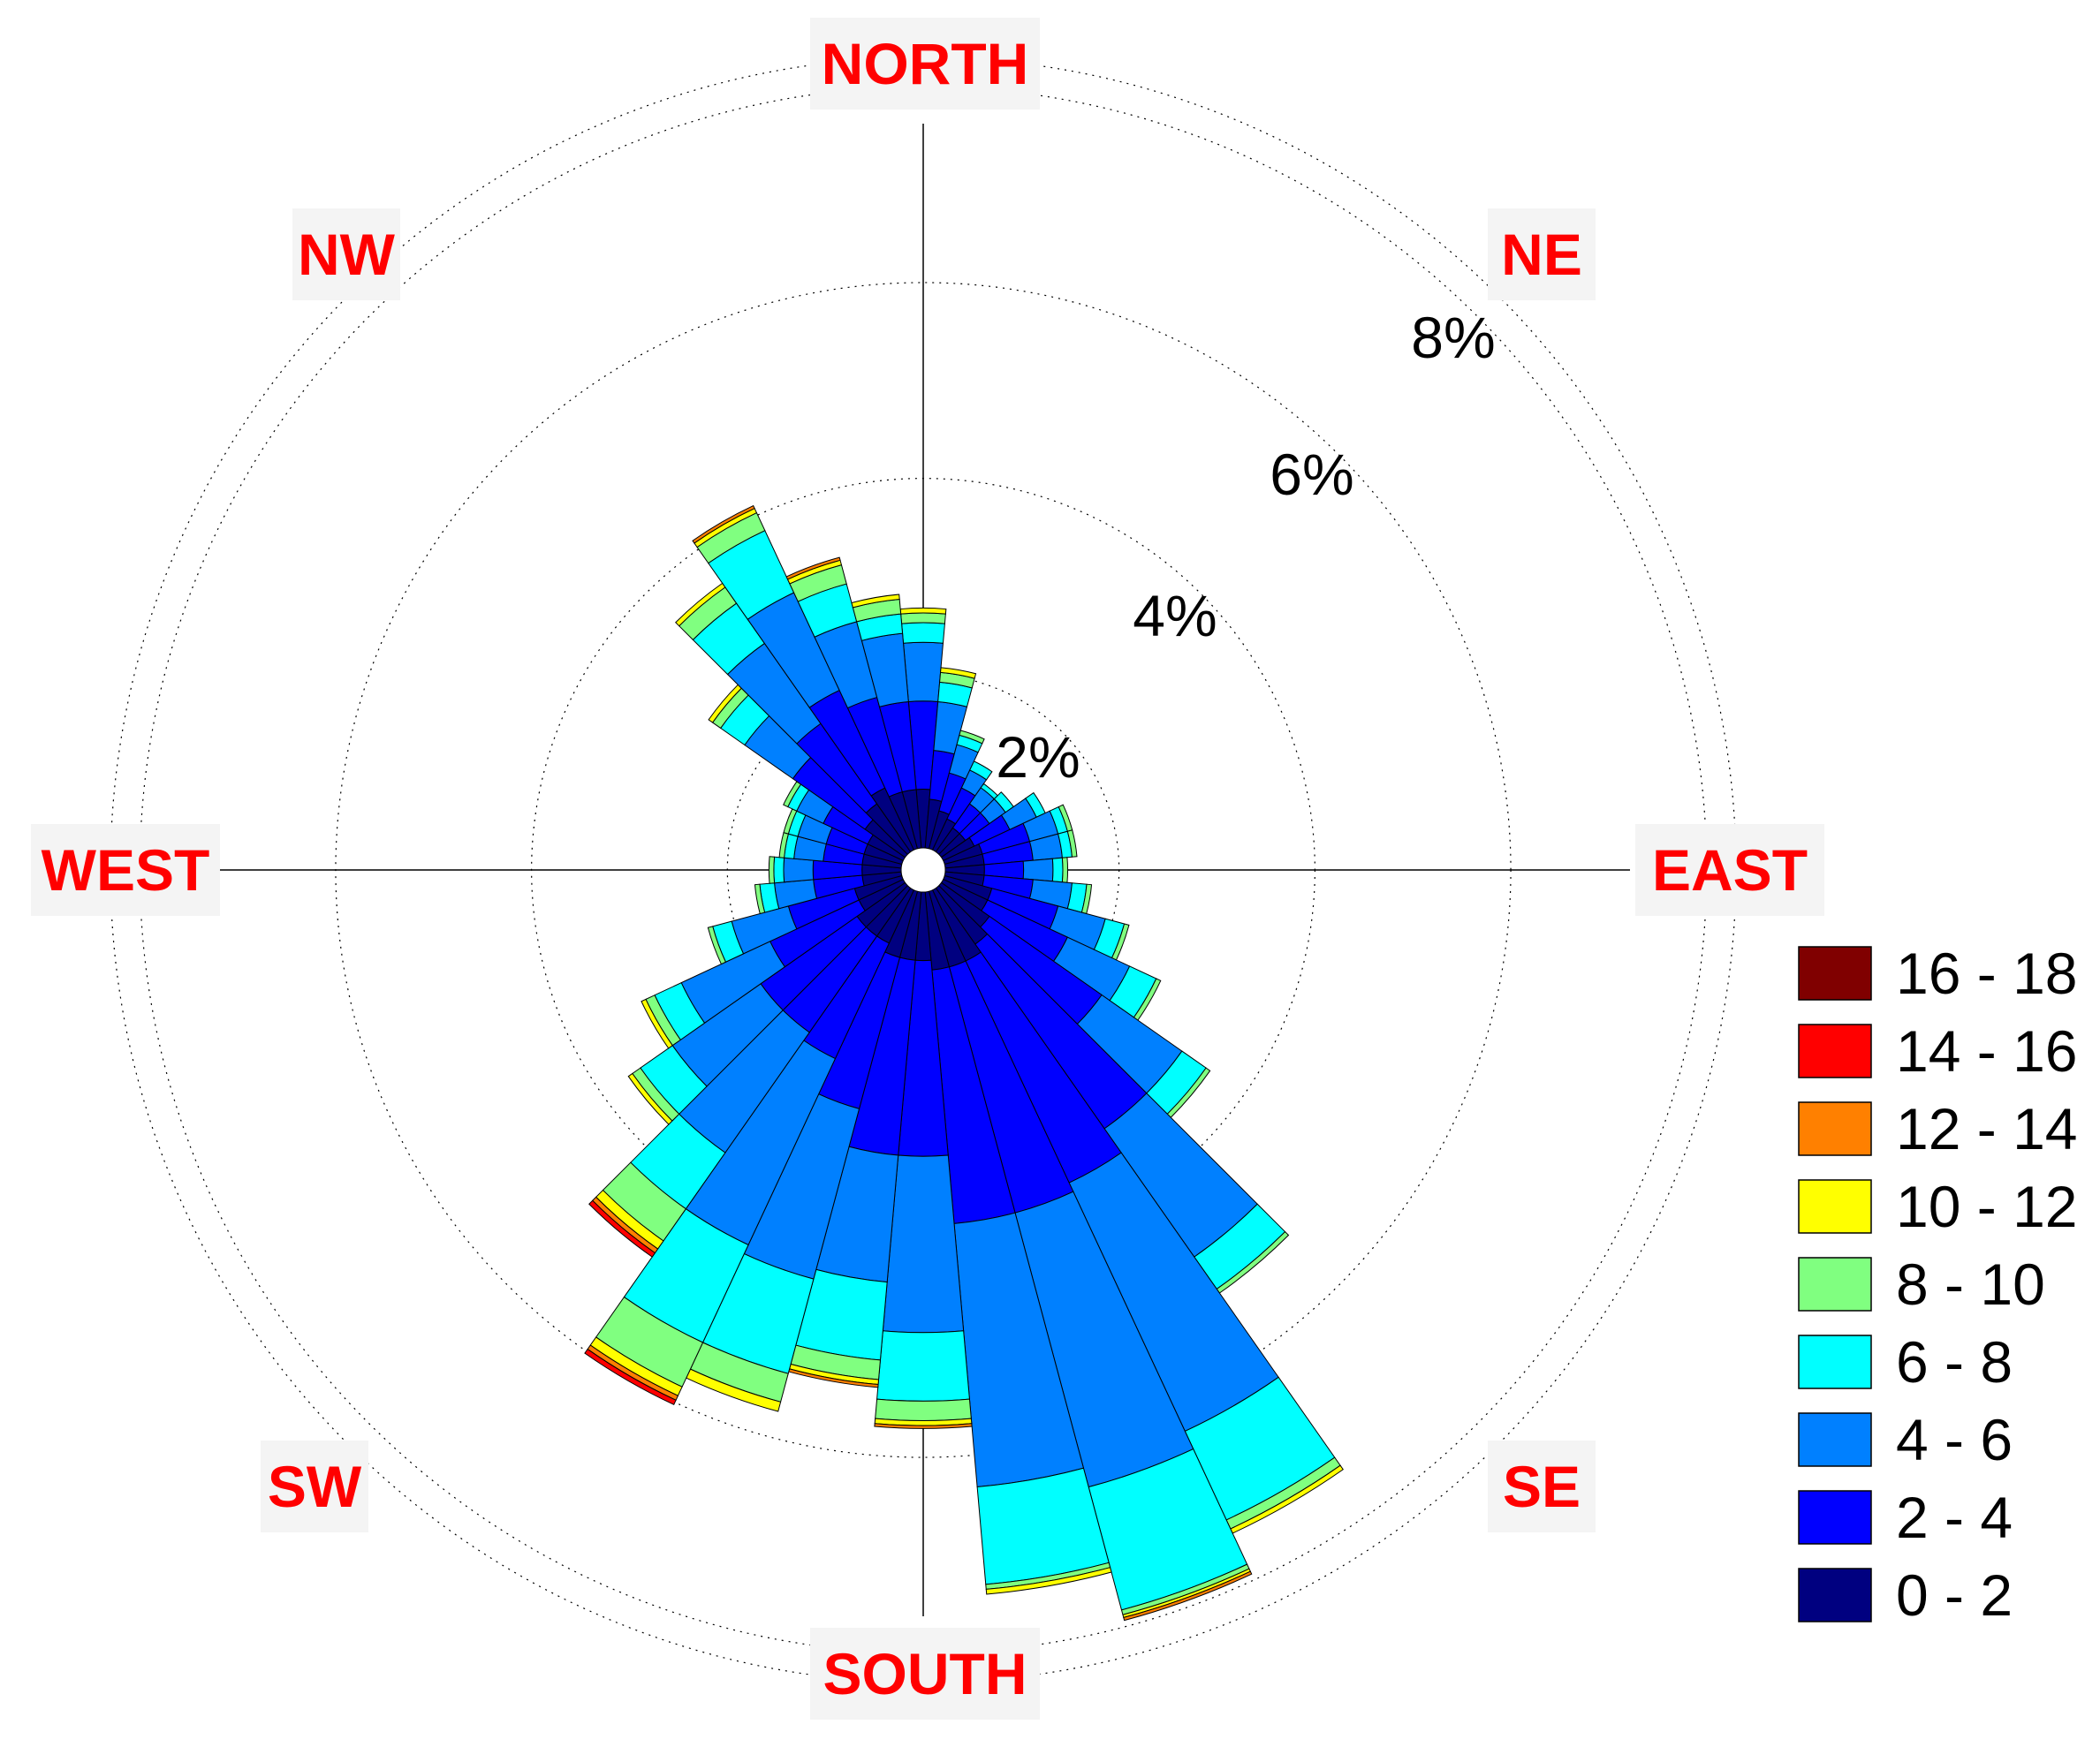 The image size is (2100, 1747). What do you see at coordinates (1175, 615) in the screenshot?
I see `ring-label-4: 4%` at bounding box center [1175, 615].